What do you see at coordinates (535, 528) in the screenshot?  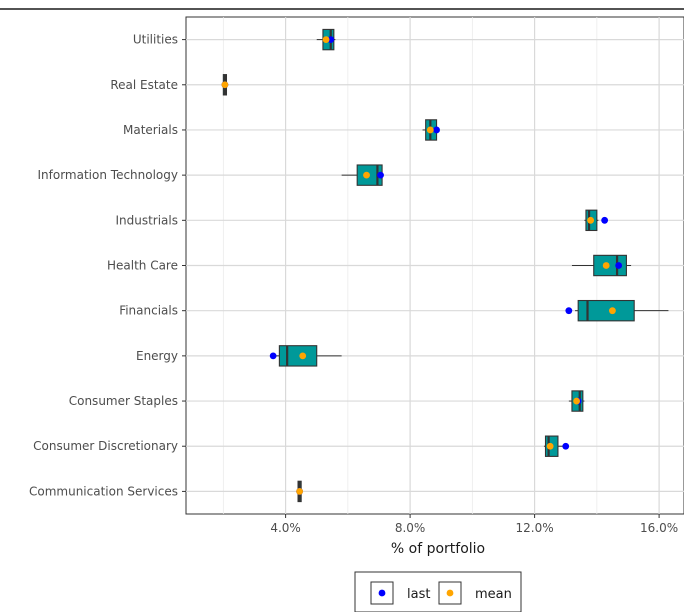 I see `x-tick-label: 12.0%` at bounding box center [535, 528].